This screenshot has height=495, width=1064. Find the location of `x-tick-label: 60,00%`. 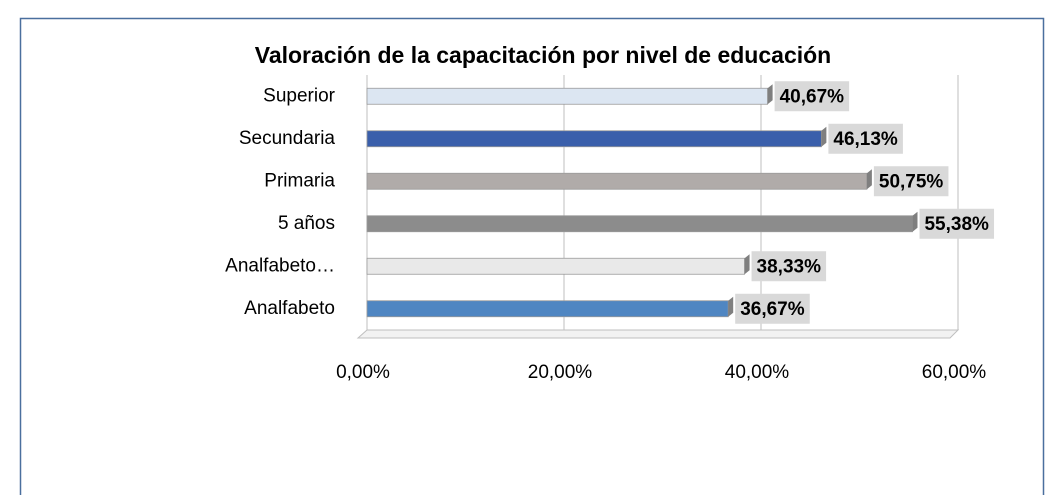

x-tick-label: 60,00% is located at coordinates (954, 372).